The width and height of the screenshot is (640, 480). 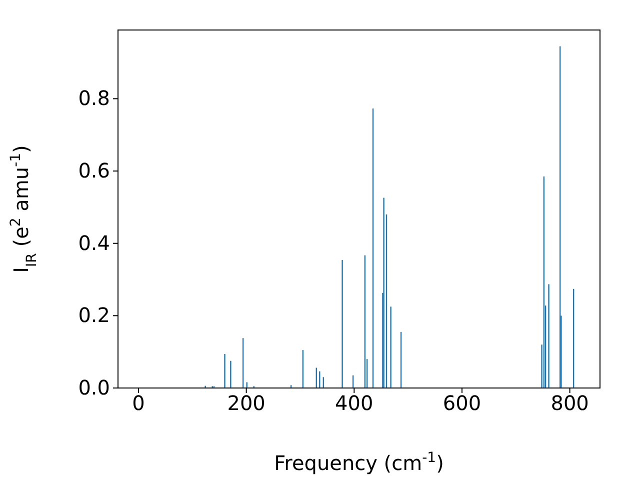 What do you see at coordinates (94, 98) in the screenshot?
I see `y-tick-label: 0.8` at bounding box center [94, 98].